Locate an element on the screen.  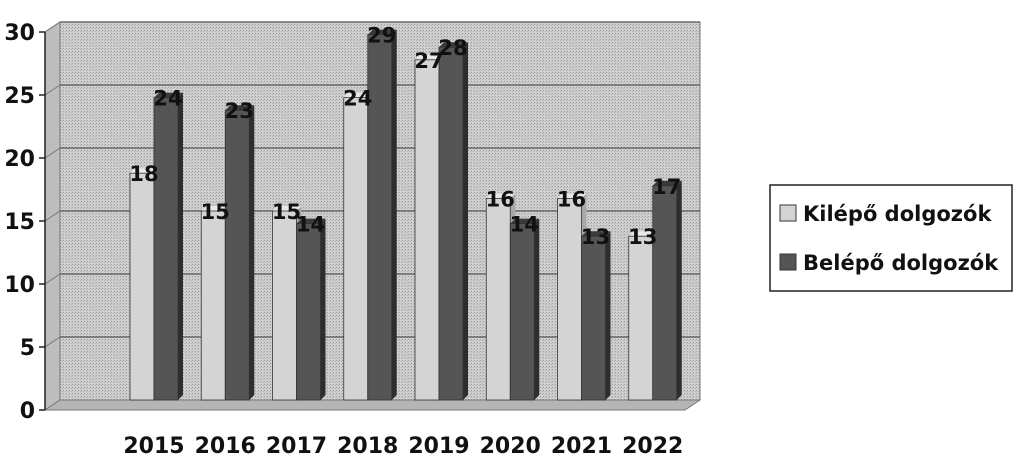
data-label: 28 is located at coordinates (452, 48).